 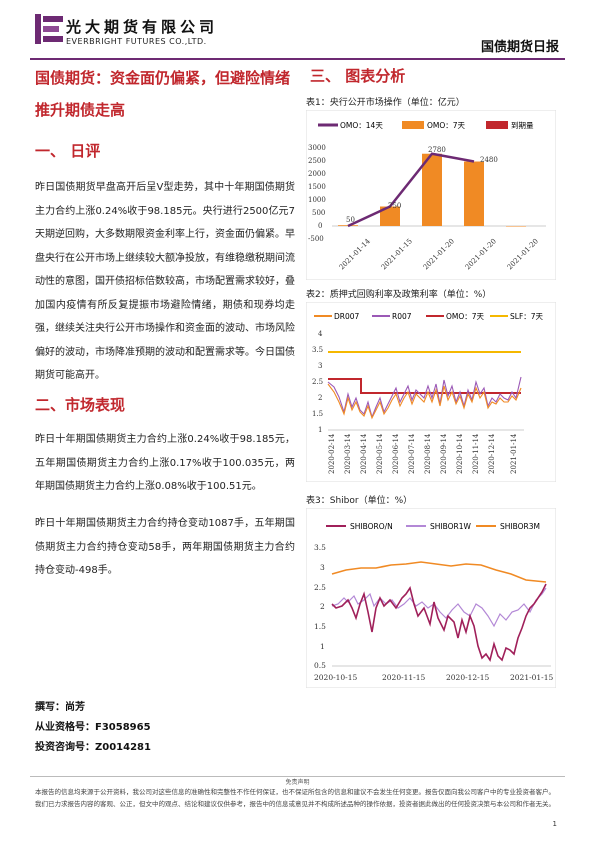 I want to click on chart2-legend-omo: OMO：7天, so click(x=465, y=316).